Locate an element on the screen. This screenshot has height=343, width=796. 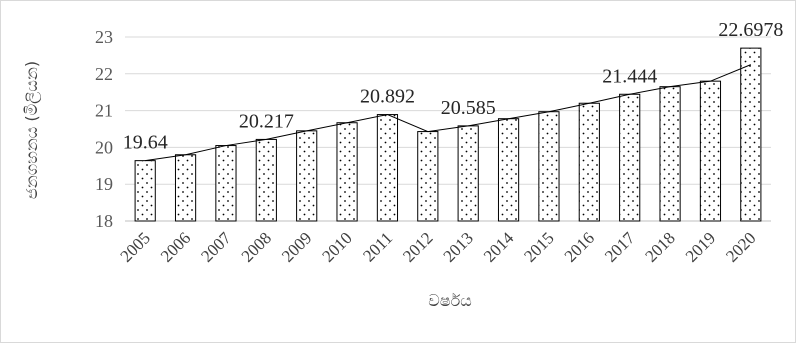
x-tick-label: 2013 is located at coordinates (458, 246).